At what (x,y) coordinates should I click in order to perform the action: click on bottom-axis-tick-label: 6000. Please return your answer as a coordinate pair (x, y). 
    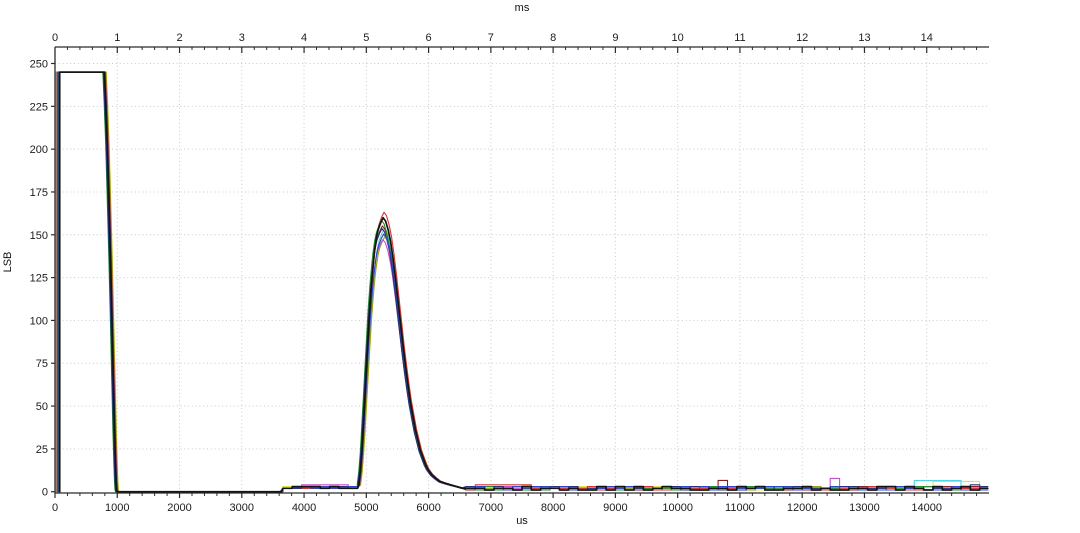
    Looking at the image, I should click on (428, 508).